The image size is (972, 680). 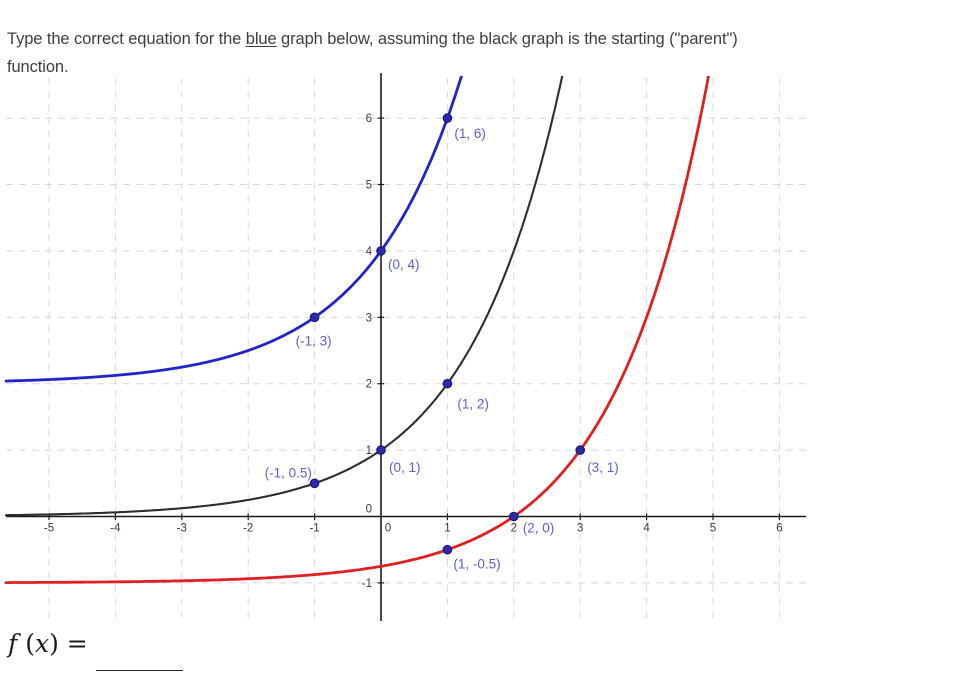 I want to click on close-paren: ), so click(x=58, y=643).